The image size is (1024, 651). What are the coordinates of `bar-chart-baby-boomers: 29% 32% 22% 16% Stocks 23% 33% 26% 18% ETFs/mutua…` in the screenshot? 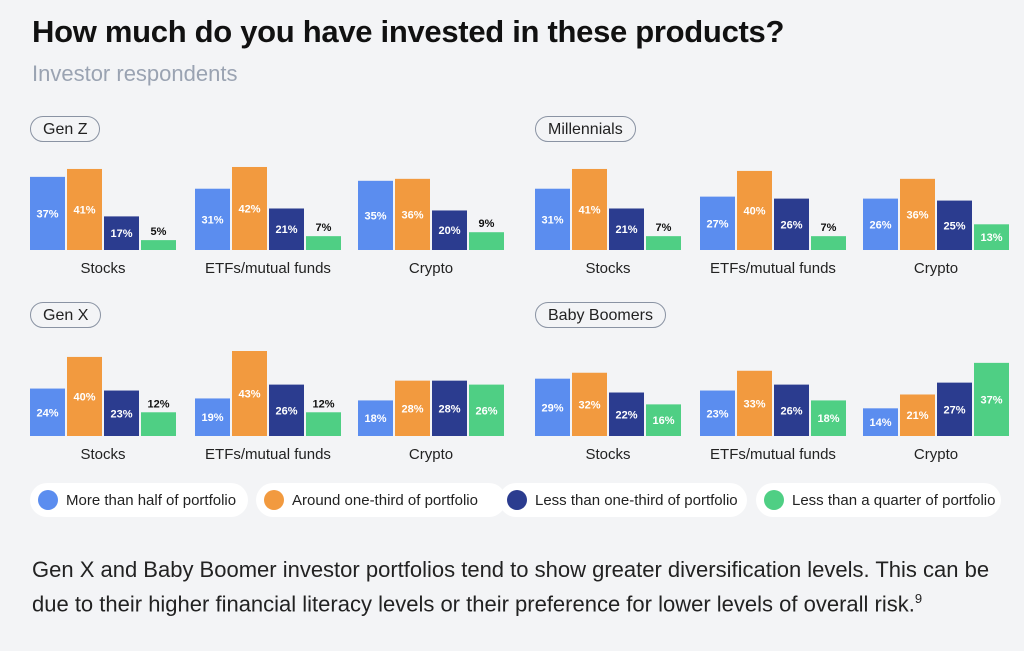 It's located at (772, 412).